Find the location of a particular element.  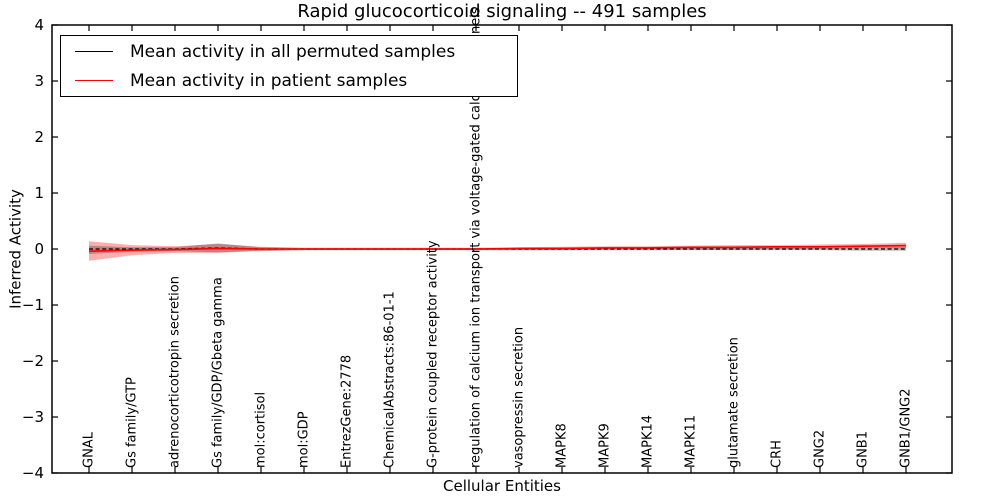

x-tick-label: glutamate secretion is located at coordinates (734, 402).